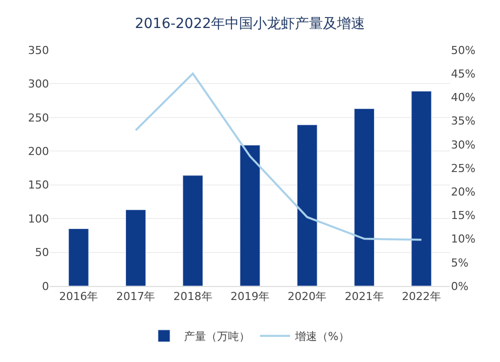  I want to click on x-tick-label: 2020年, so click(307, 297).